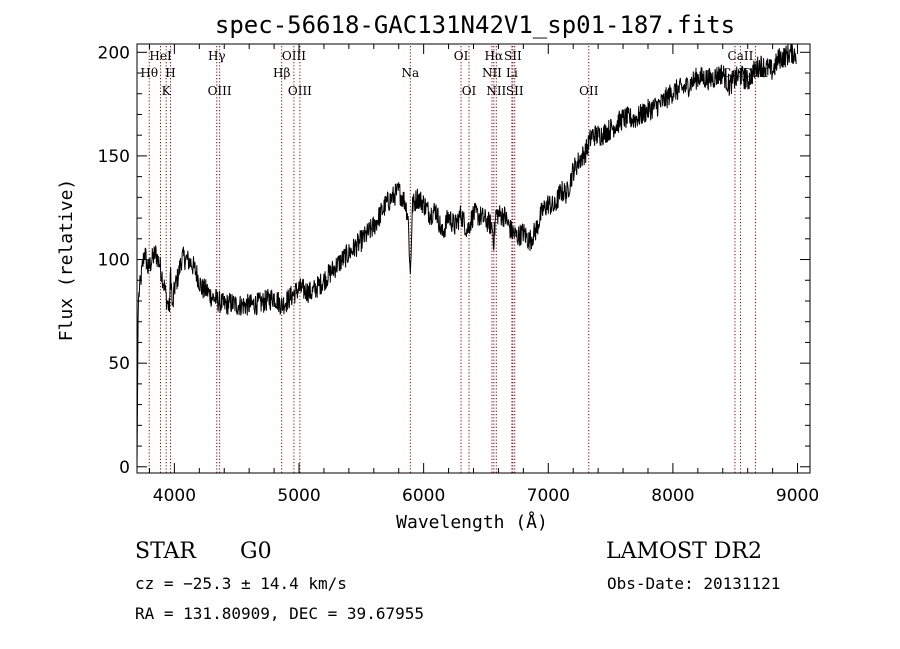  I want to click on y-tick-label: 150, so click(114, 157).